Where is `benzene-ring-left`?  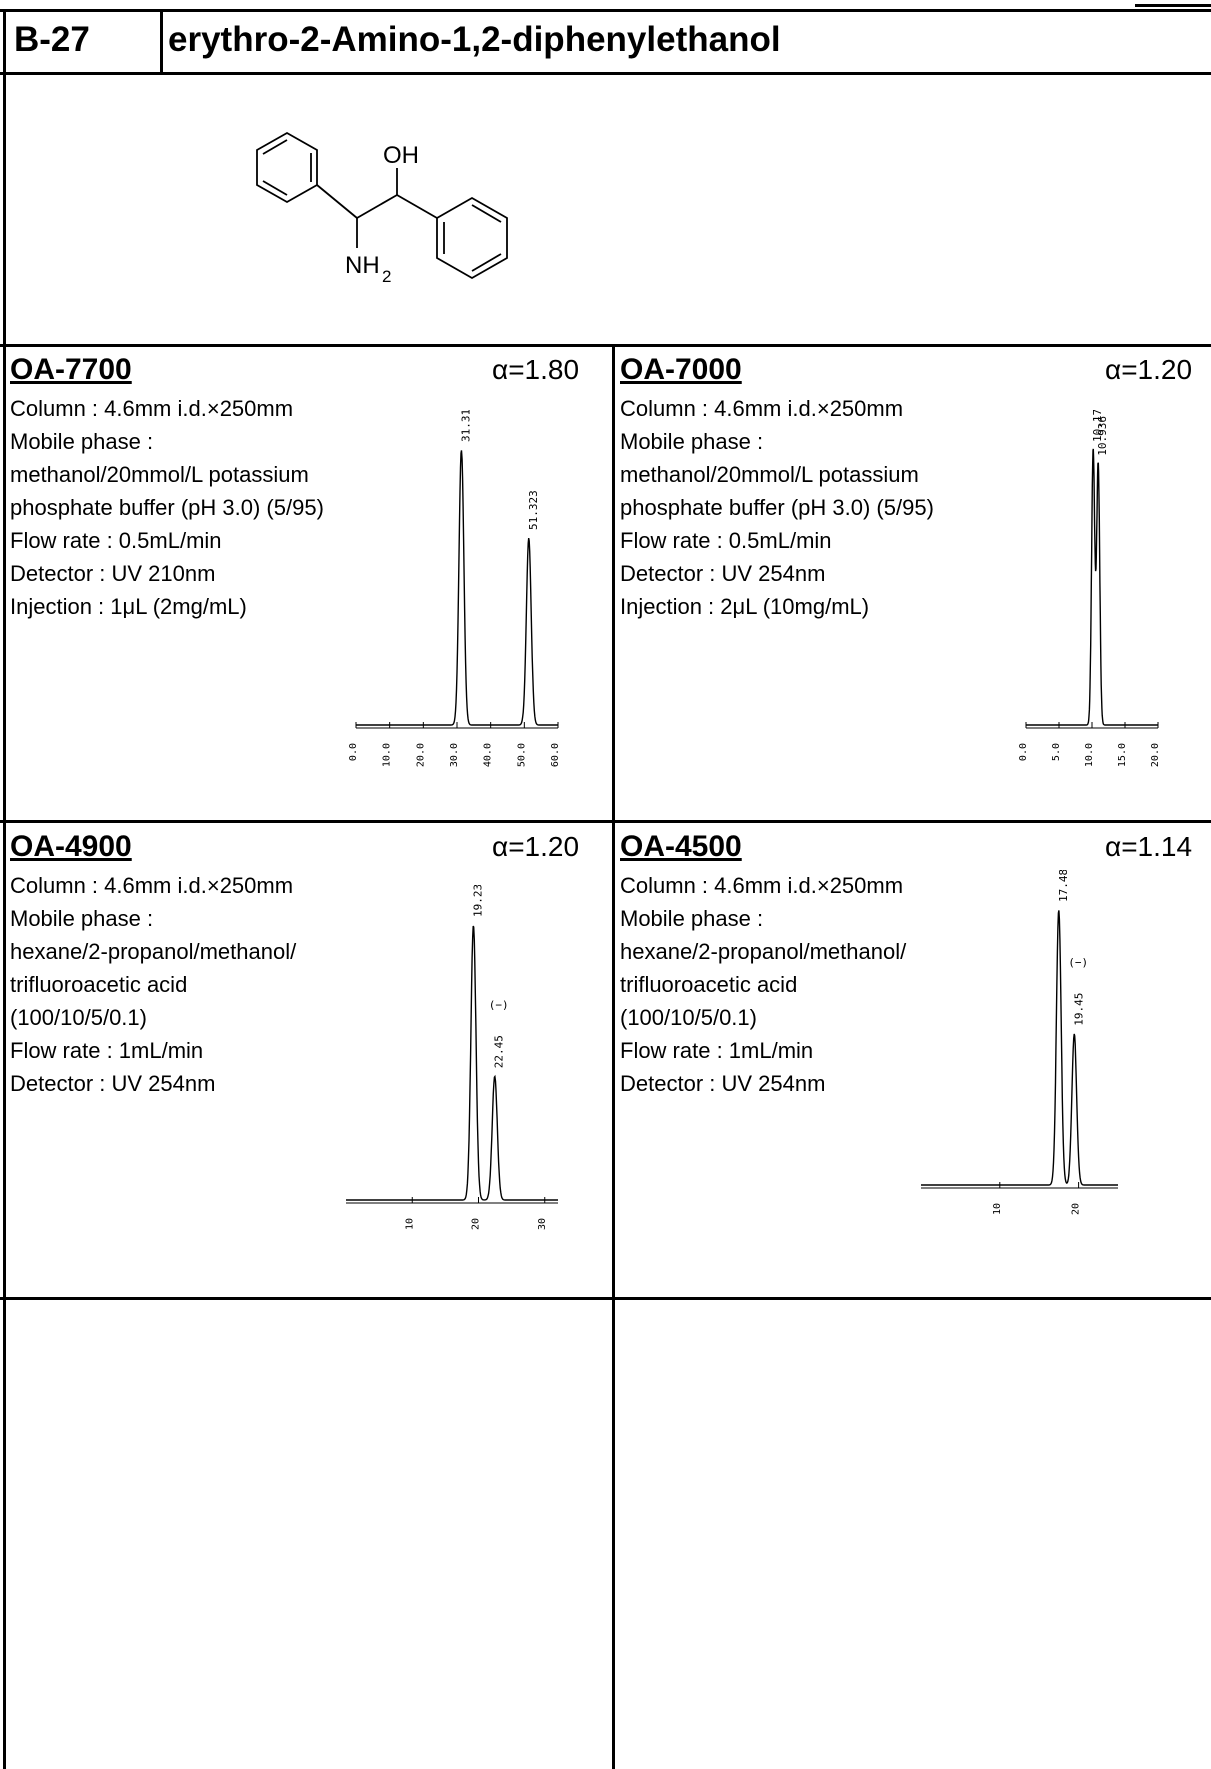
benzene-ring-left is located at coordinates (287, 167).